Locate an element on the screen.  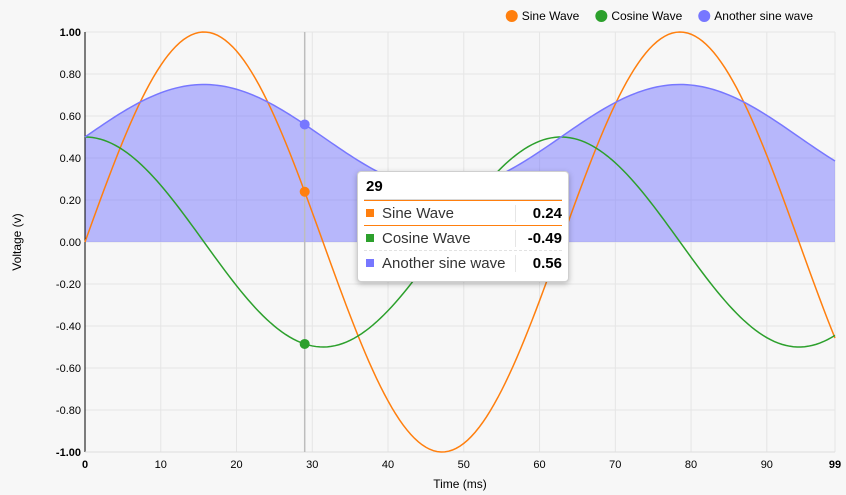
tooltip-series-value: 0.56 is located at coordinates (538, 263).